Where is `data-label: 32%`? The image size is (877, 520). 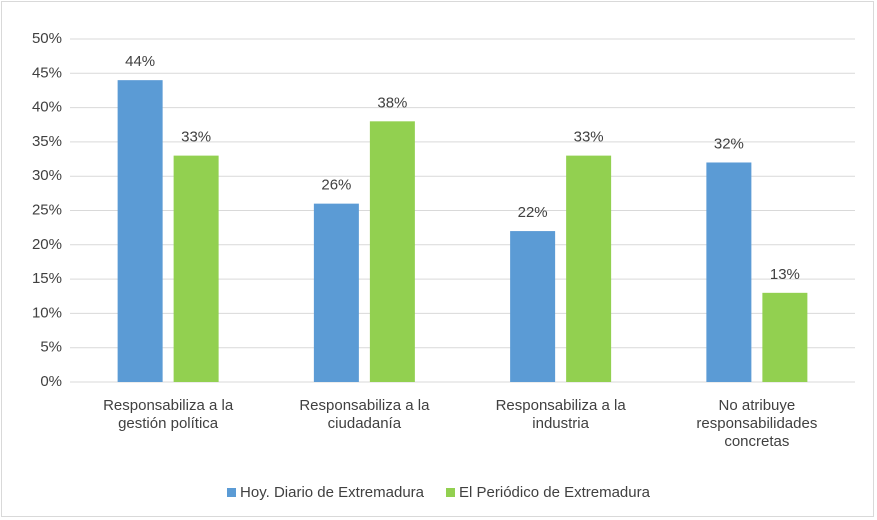
data-label: 32% is located at coordinates (729, 143).